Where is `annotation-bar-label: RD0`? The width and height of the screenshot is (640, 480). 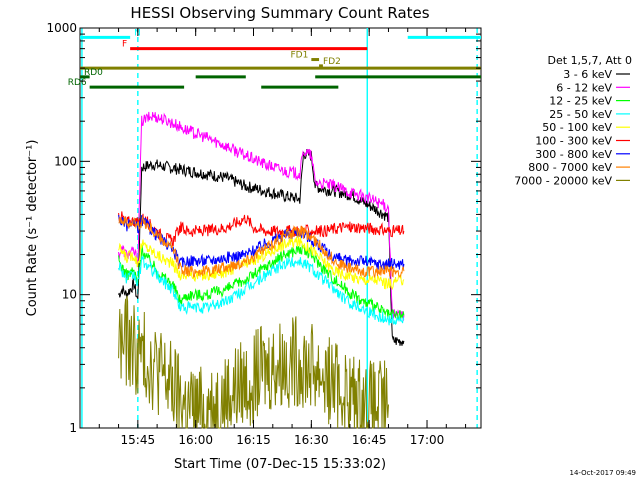 annotation-bar-label: RD0 is located at coordinates (93, 73).